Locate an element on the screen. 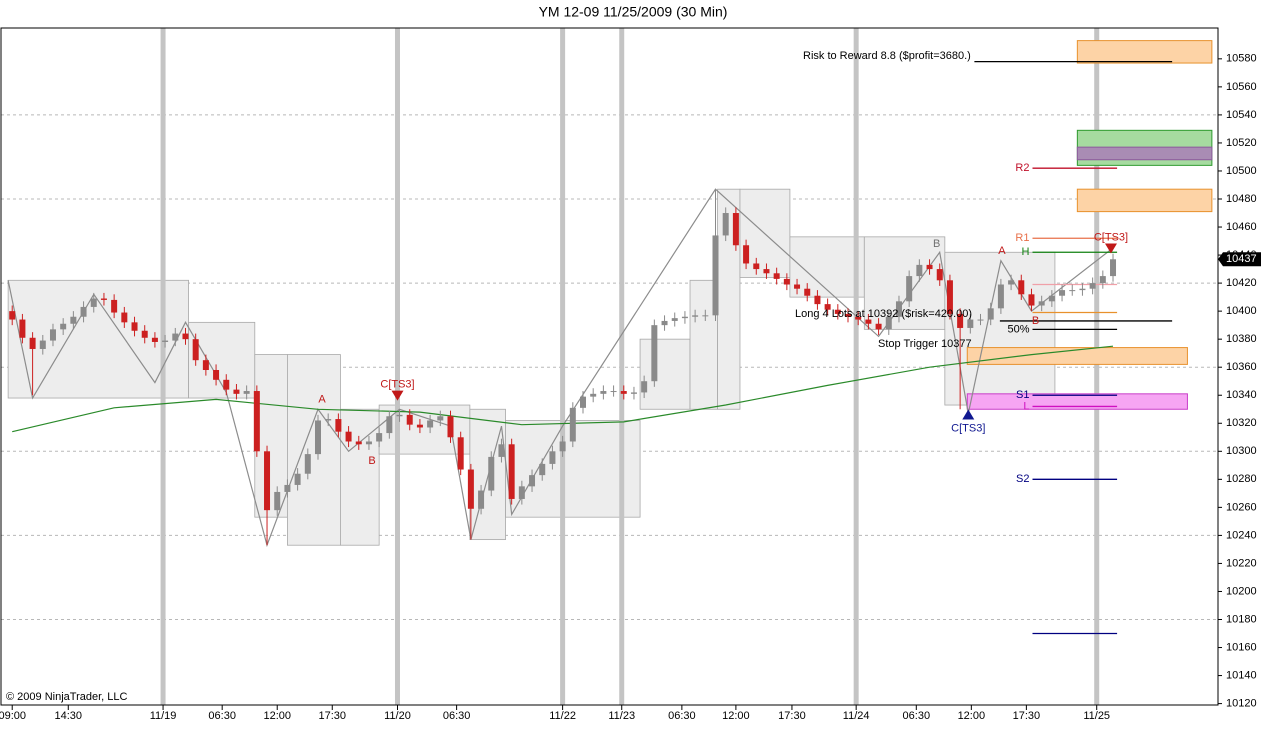  level-label: H is located at coordinates (1026, 252).